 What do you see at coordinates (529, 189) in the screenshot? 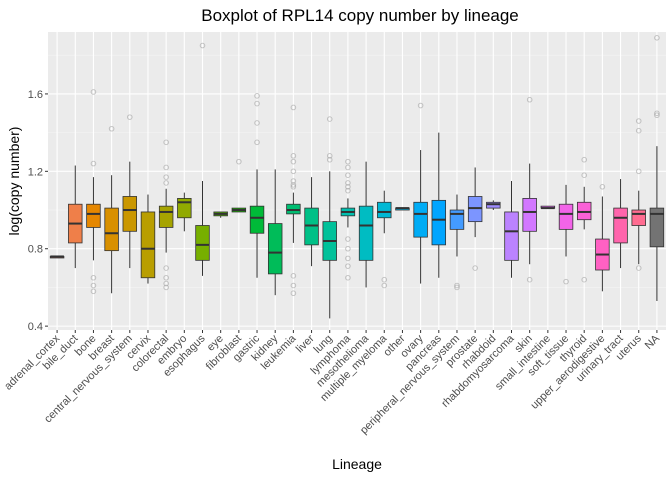
I see `box-skin` at bounding box center [529, 189].